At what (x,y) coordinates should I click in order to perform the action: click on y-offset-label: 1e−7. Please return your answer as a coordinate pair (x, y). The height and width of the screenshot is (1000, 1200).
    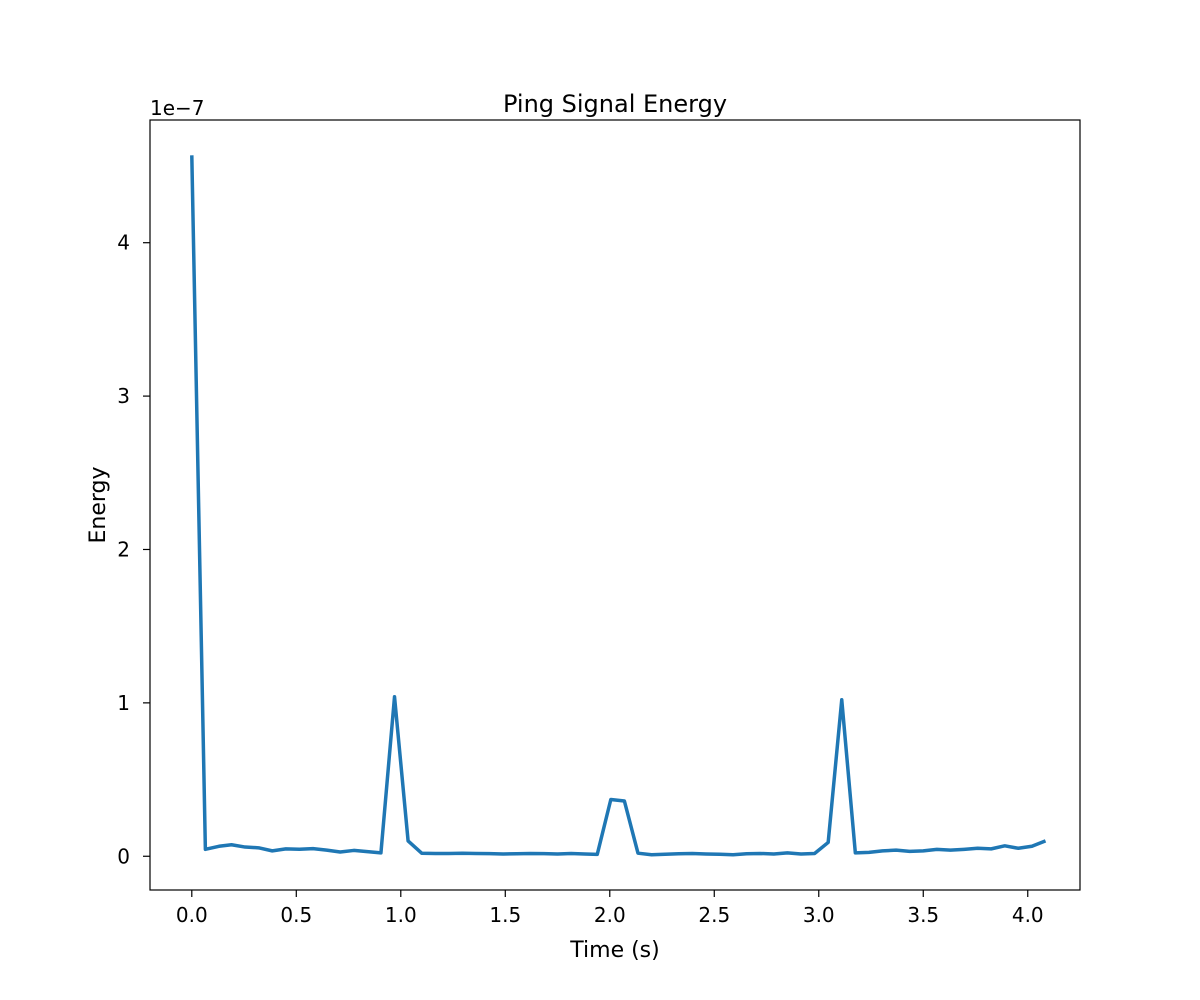
    Looking at the image, I should click on (177, 108).